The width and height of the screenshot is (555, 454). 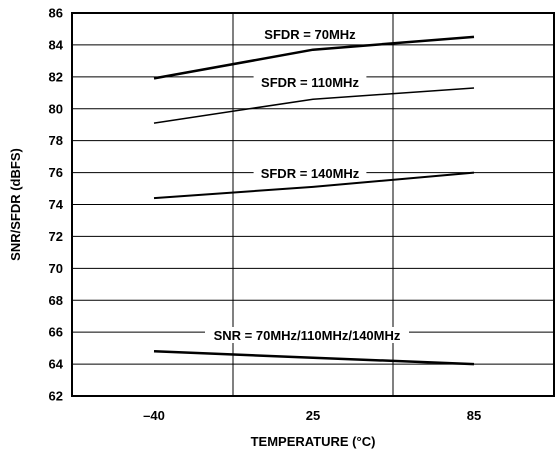 What do you see at coordinates (56, 172) in the screenshot?
I see `y-tick-label: 76` at bounding box center [56, 172].